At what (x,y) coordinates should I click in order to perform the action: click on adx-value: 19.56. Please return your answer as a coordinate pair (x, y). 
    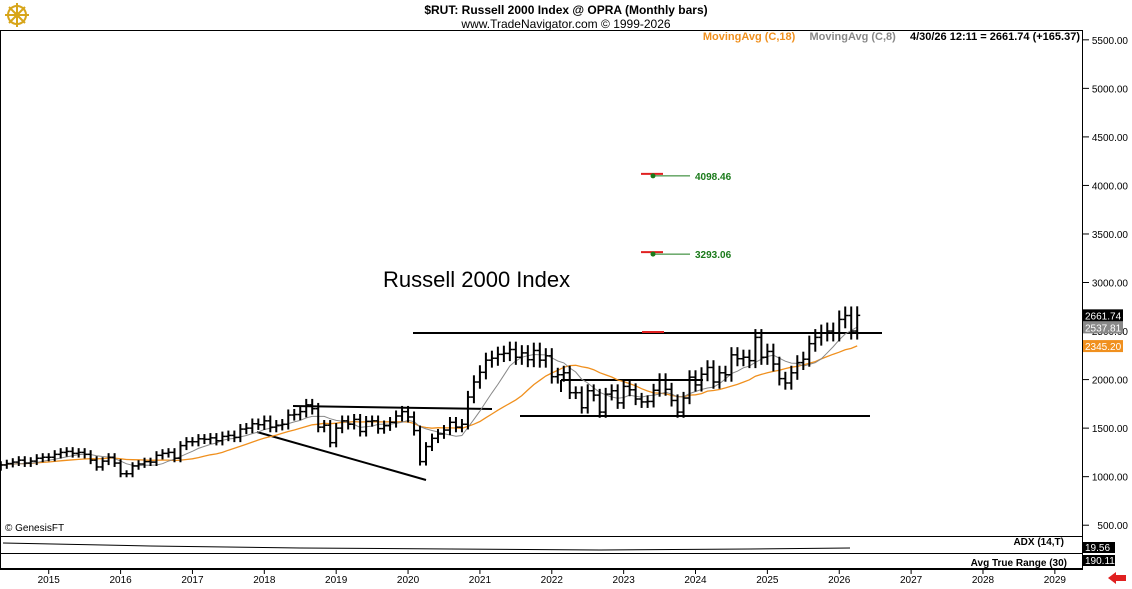
    Looking at the image, I should click on (1097, 548).